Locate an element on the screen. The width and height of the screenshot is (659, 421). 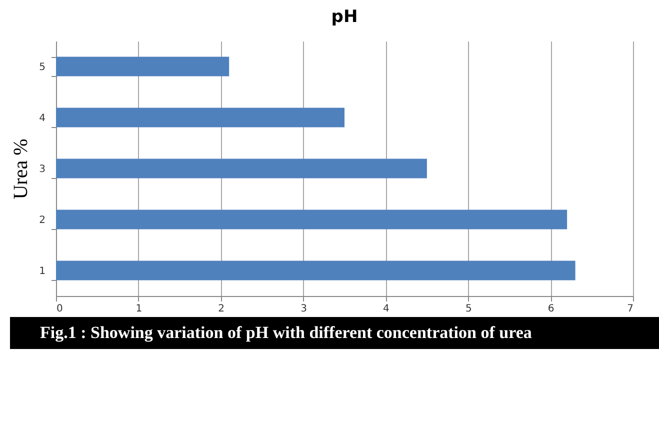
x-tick-label: 2 is located at coordinates (221, 309).